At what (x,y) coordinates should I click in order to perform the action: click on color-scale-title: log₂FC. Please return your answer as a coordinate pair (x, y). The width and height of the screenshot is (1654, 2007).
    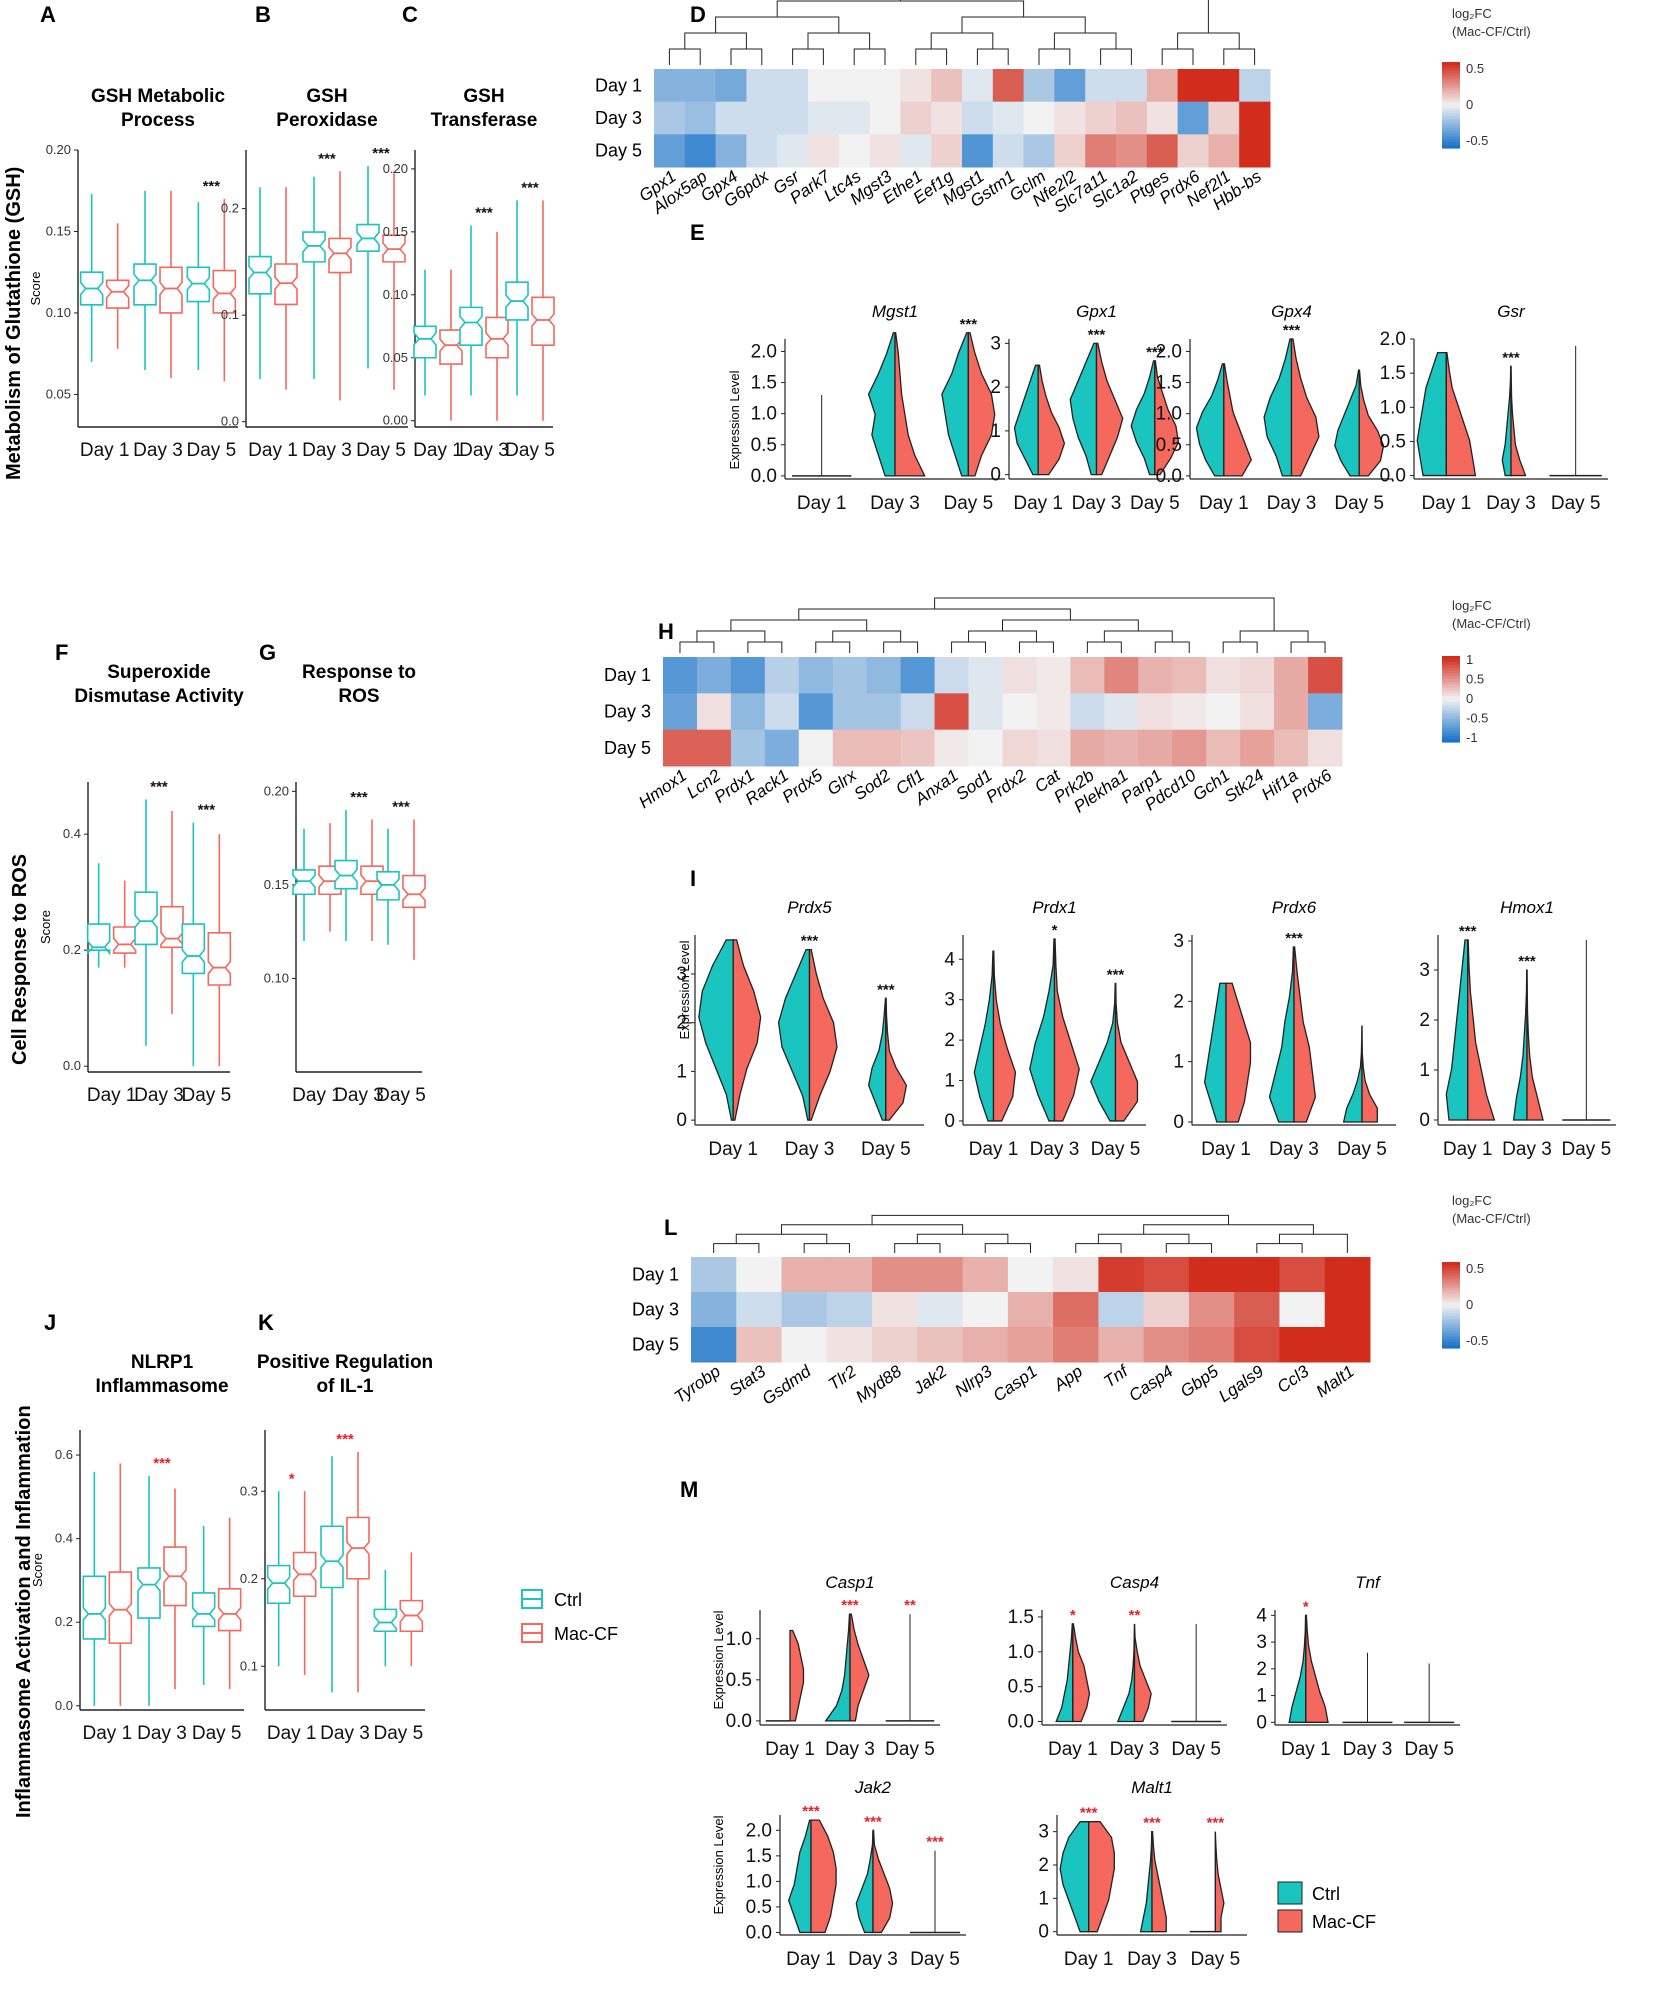
    Looking at the image, I should click on (1472, 605).